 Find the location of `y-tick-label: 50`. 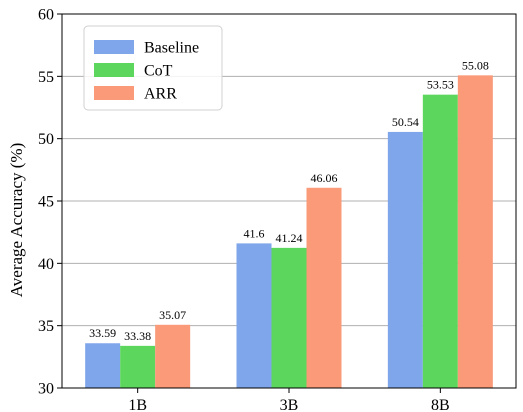

y-tick-label: 50 is located at coordinates (46, 139).